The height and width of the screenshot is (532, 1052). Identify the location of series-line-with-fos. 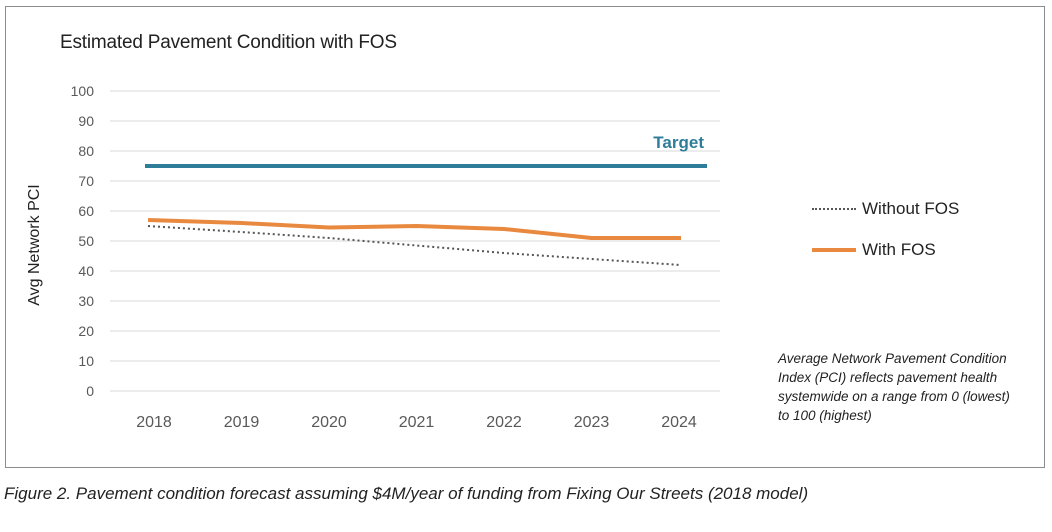
(414, 229).